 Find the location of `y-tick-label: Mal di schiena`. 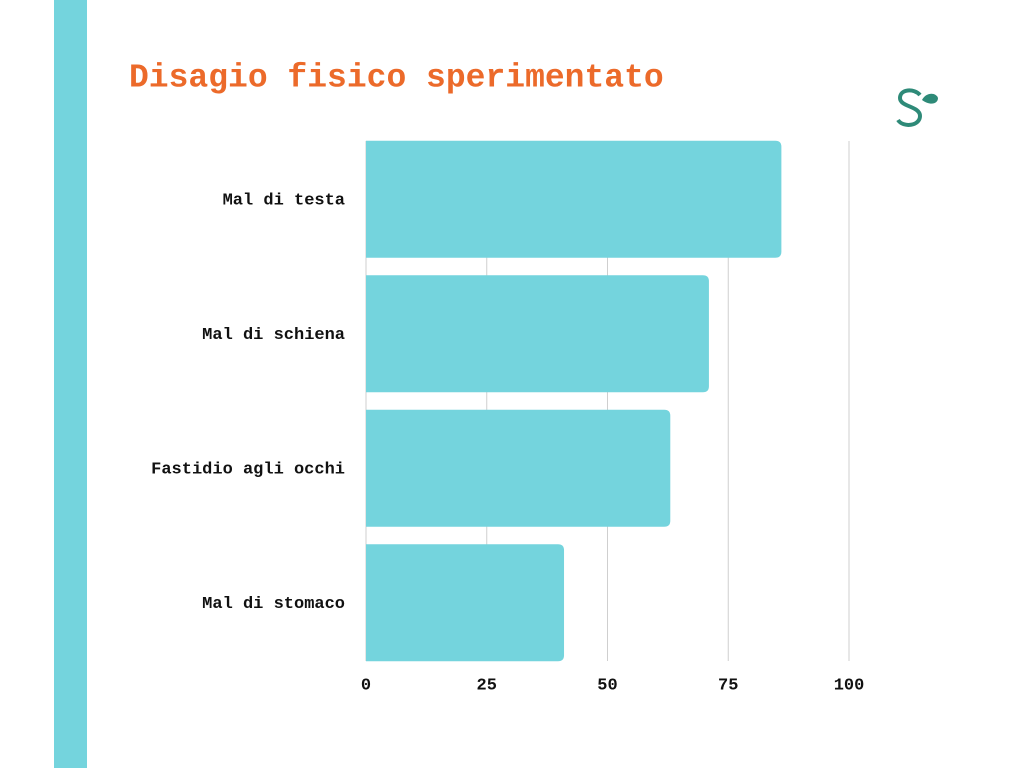

y-tick-label: Mal di schiena is located at coordinates (273, 335).